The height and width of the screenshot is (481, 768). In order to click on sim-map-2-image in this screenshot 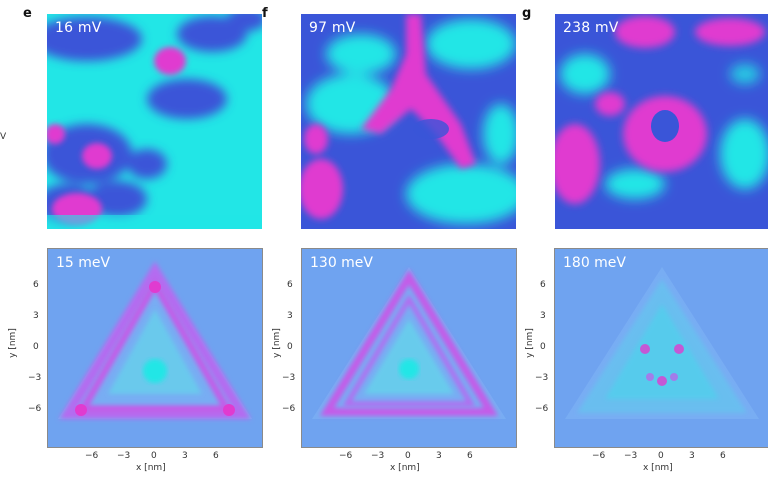, I will do `click(409, 348)`.